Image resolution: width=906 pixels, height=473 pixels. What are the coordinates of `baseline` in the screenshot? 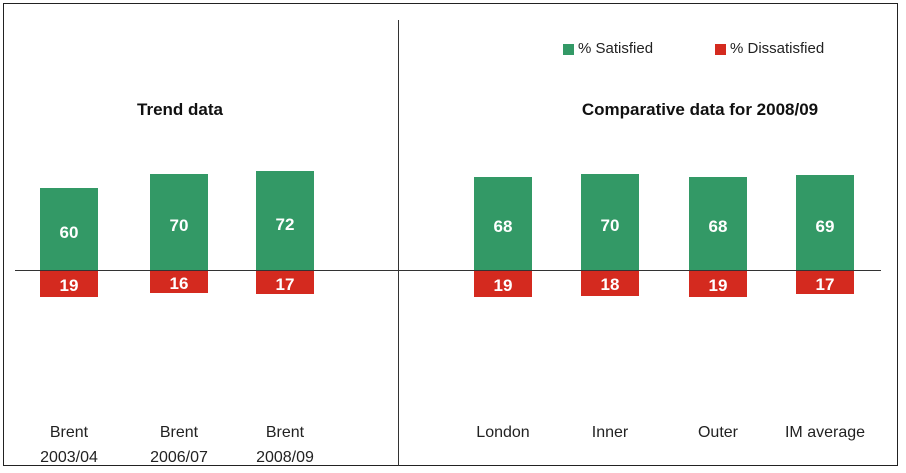 It's located at (448, 270).